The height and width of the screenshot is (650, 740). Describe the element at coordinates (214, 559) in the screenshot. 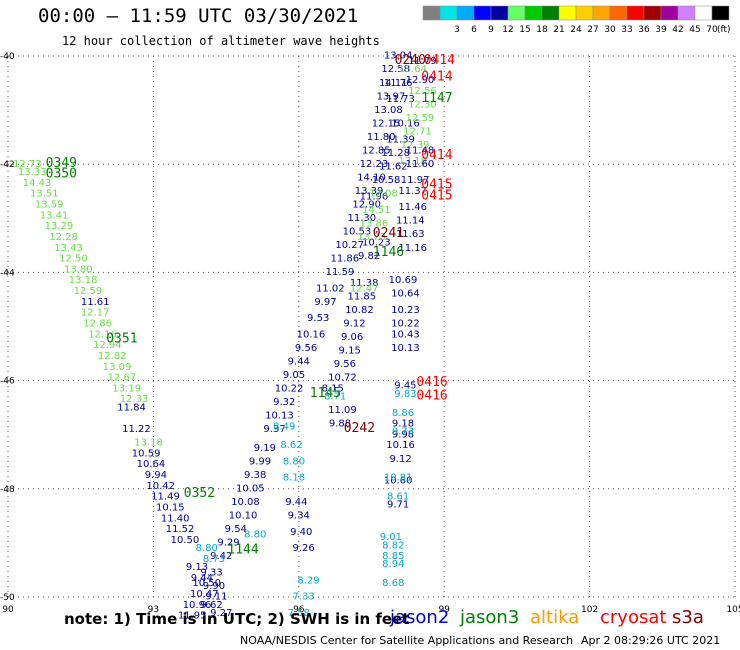

I see `wave-height-value: 8.73` at that location.